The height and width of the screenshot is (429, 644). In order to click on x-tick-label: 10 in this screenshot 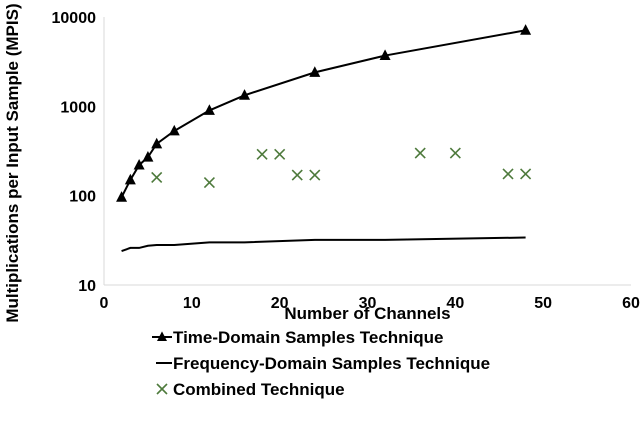, I will do `click(192, 303)`.